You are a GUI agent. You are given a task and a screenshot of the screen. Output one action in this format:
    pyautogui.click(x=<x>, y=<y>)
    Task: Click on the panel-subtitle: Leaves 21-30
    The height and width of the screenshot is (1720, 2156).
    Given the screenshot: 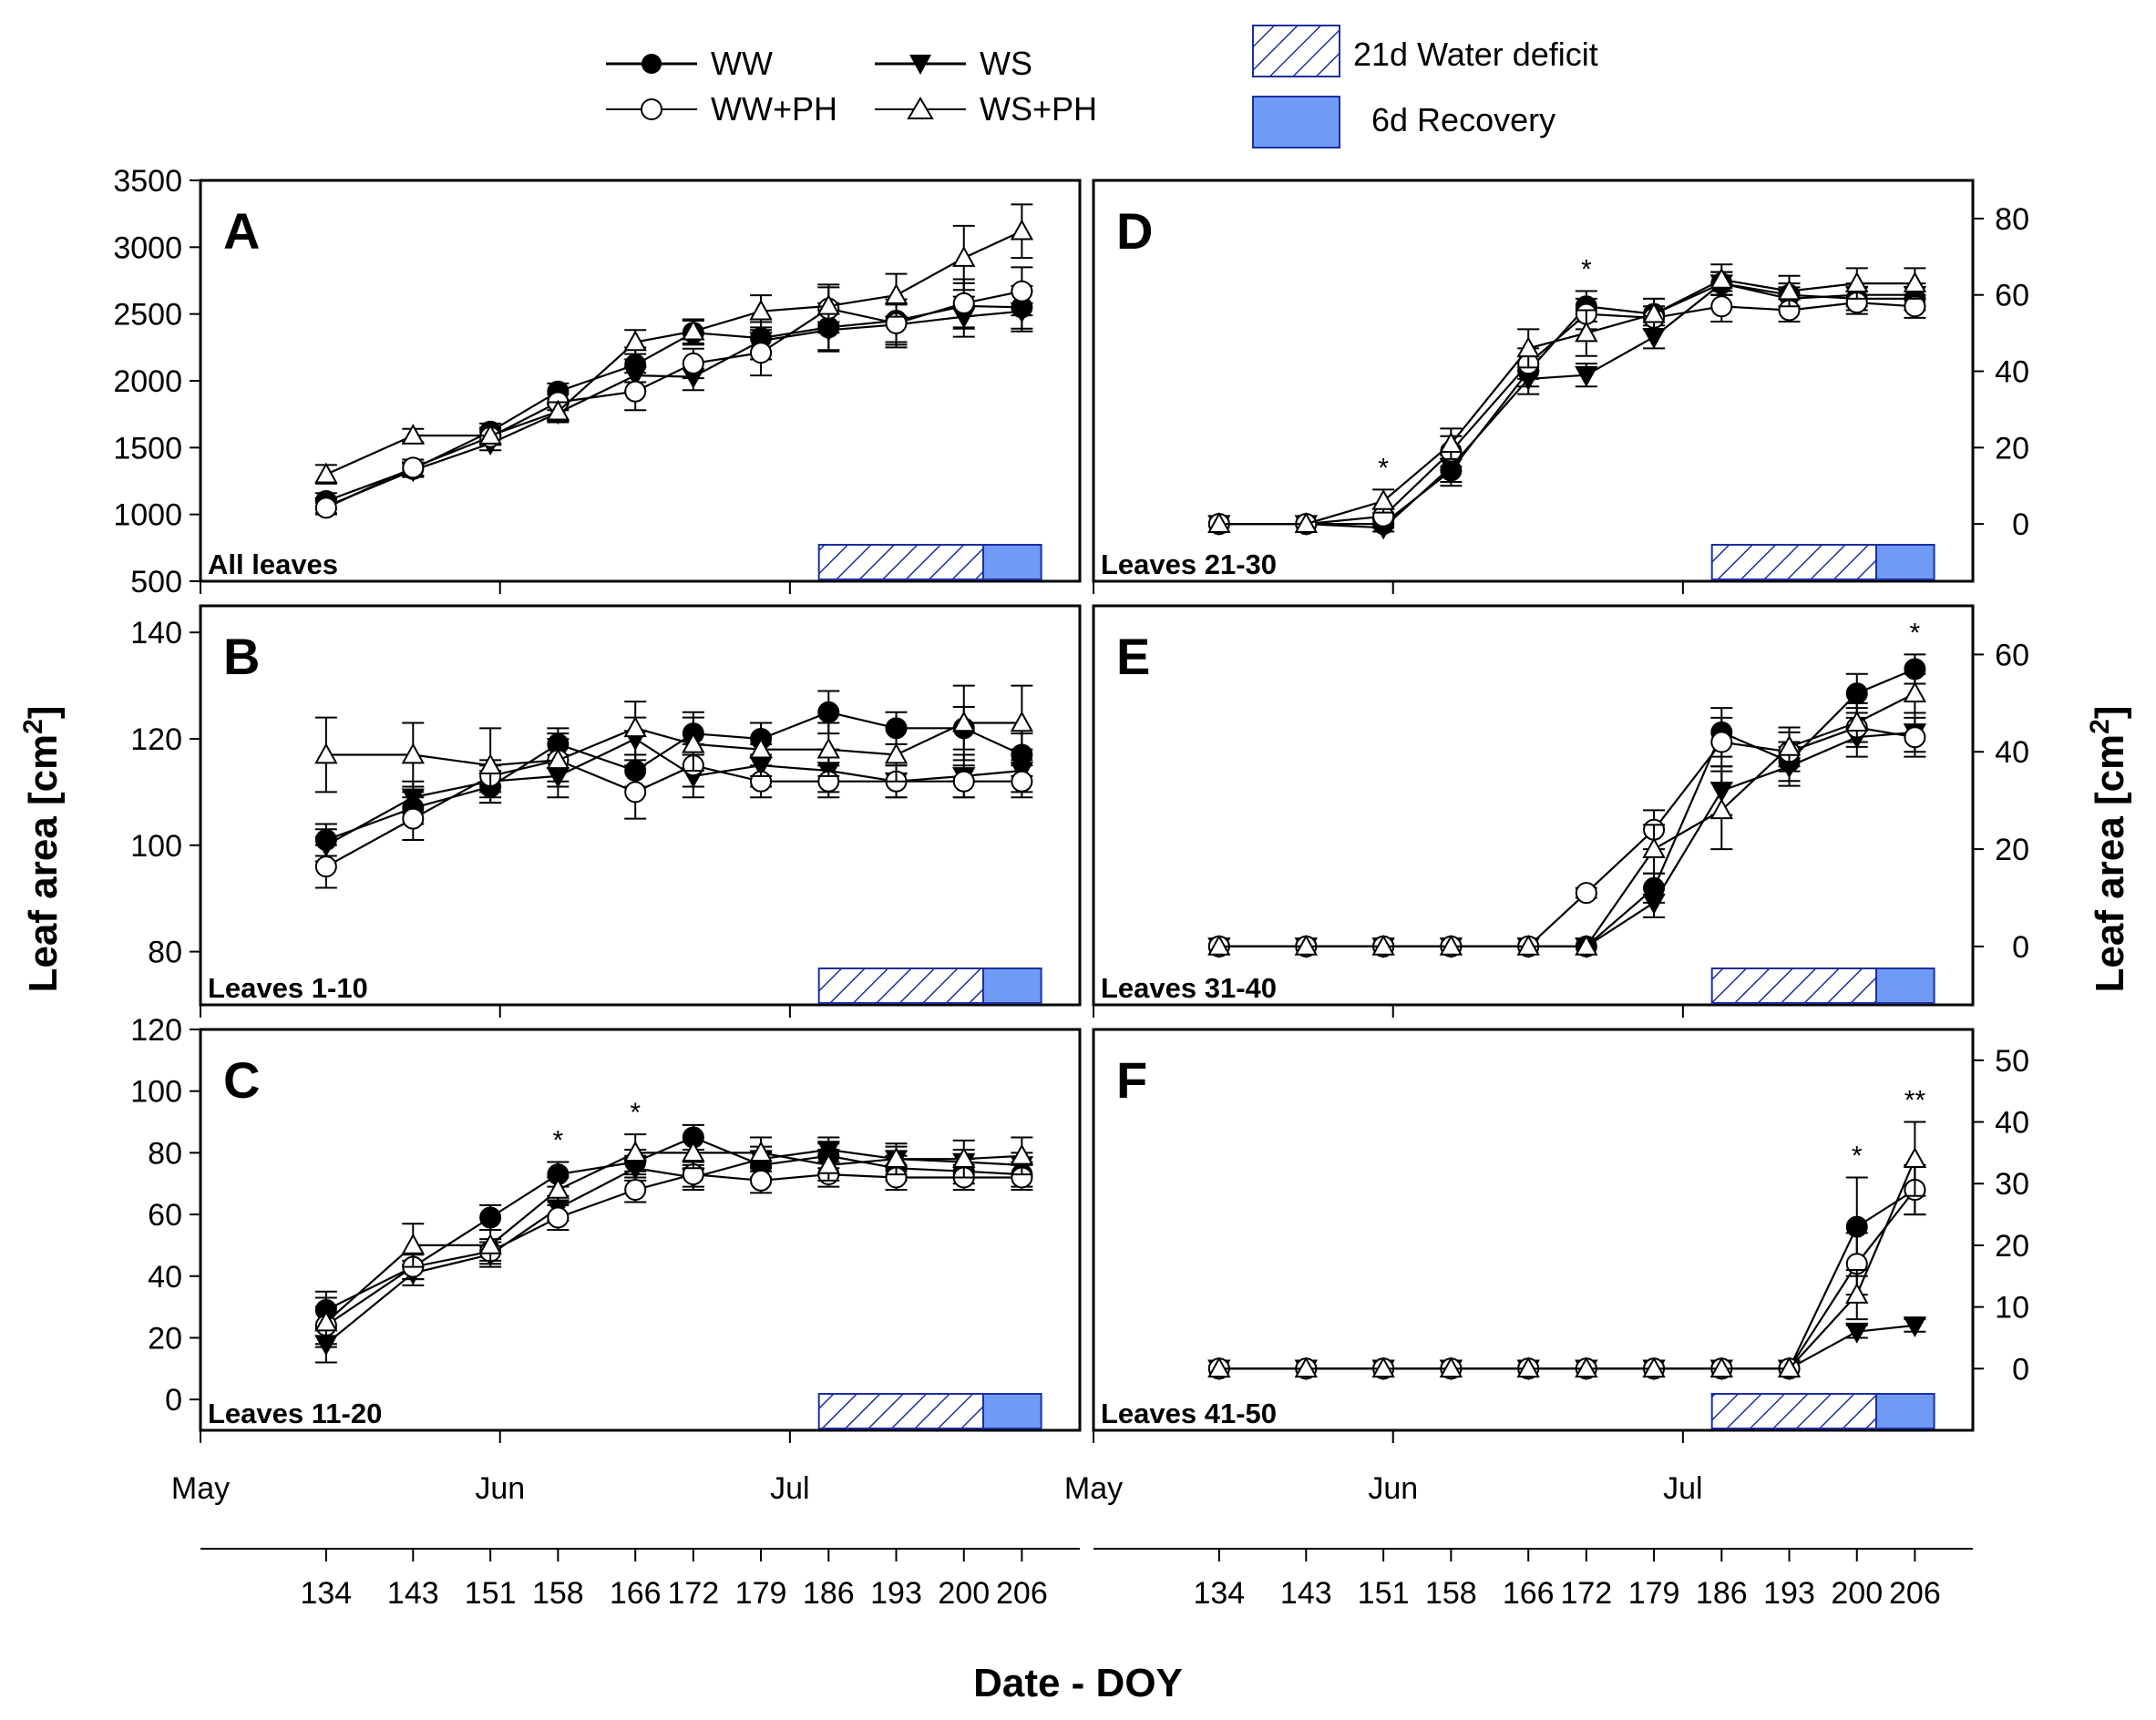 What is the action you would take?
    pyautogui.click(x=1189, y=564)
    